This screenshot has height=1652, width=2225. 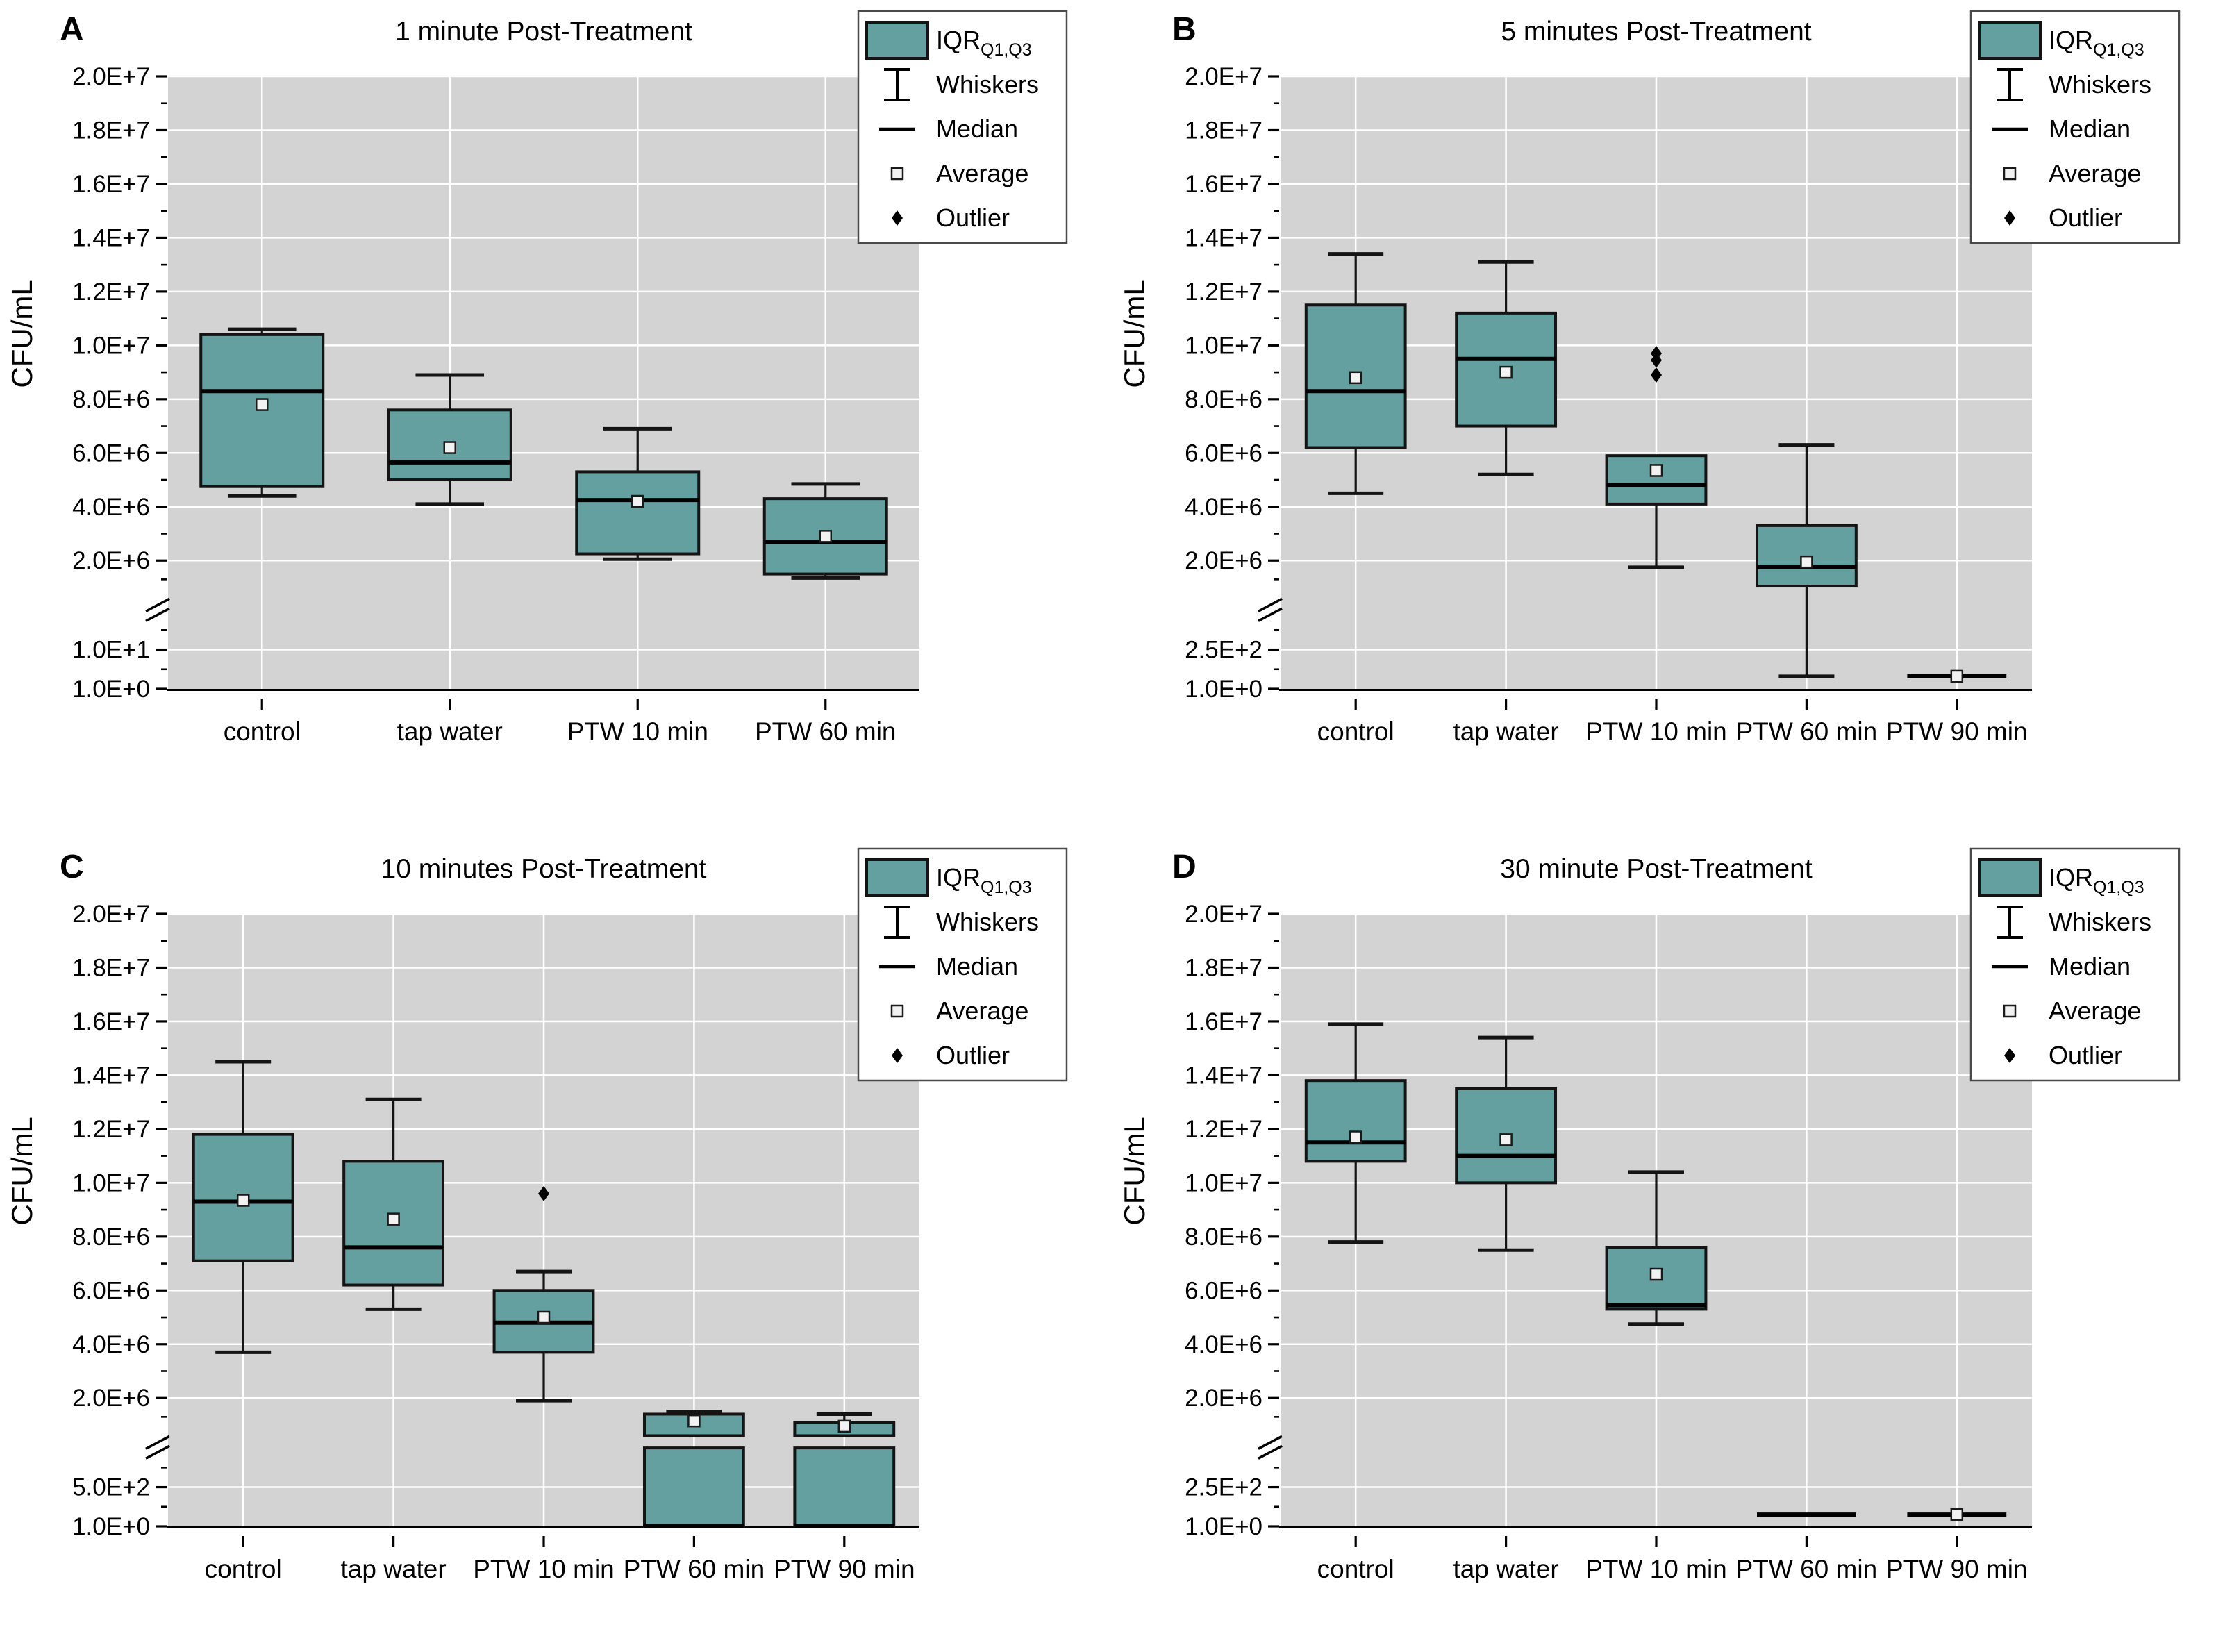 What do you see at coordinates (637, 731) in the screenshot?
I see `x-category-label: PTW 10 min` at bounding box center [637, 731].